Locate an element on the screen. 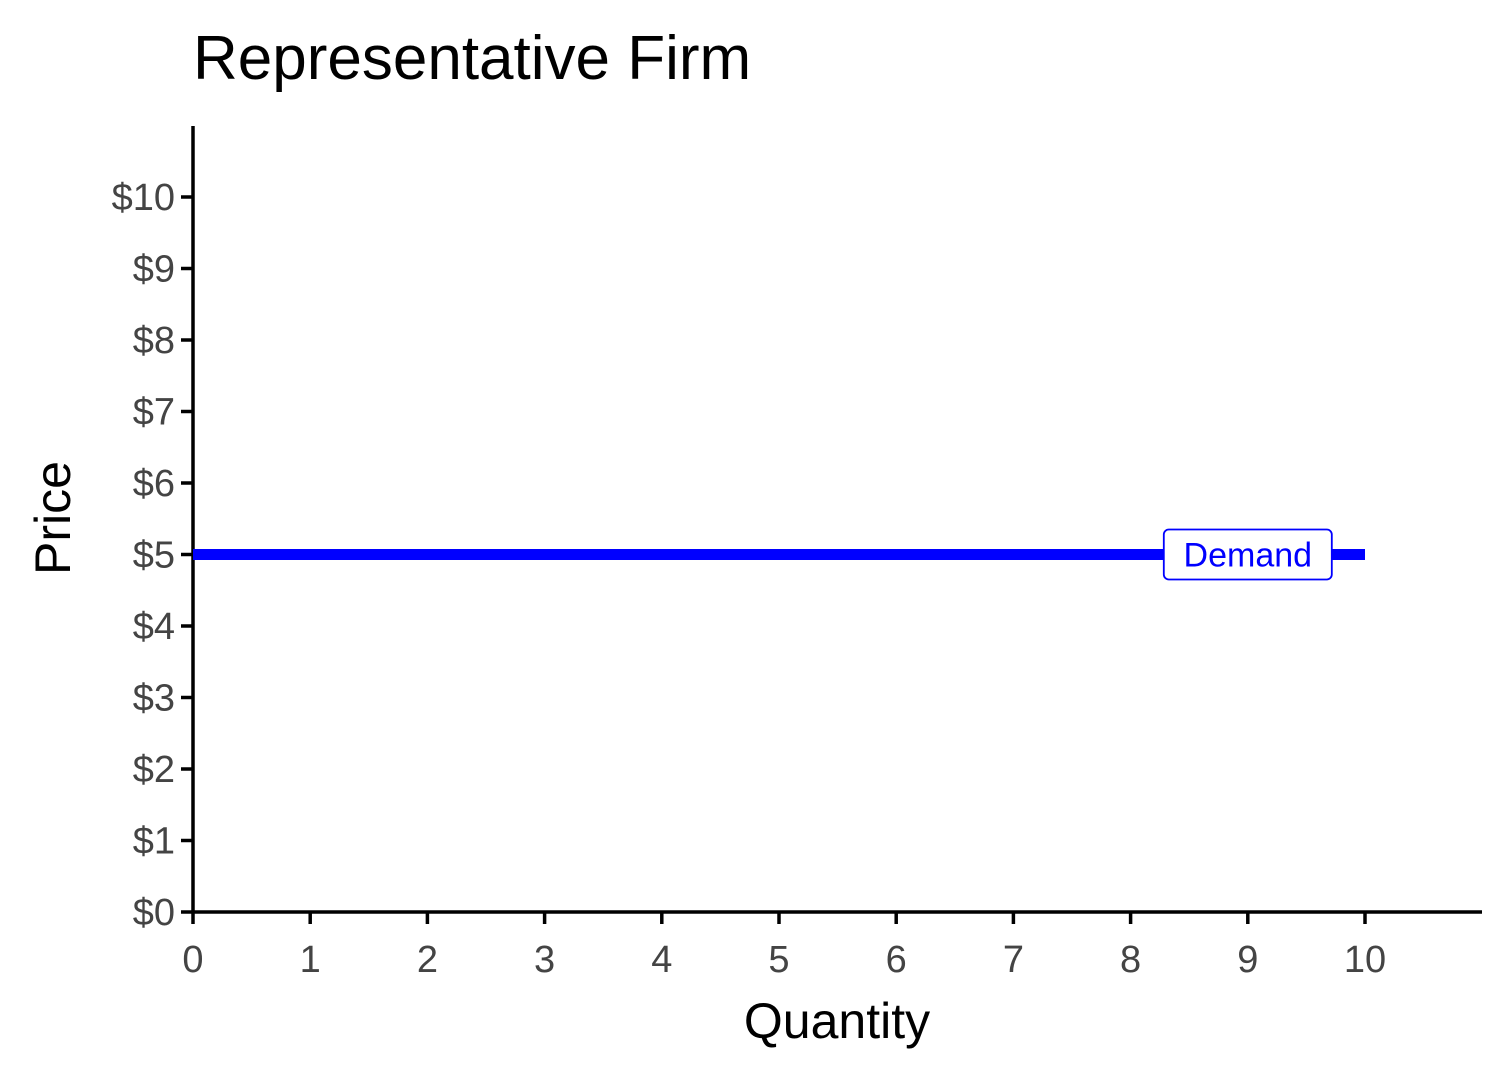 This screenshot has width=1512, height=1080. y-tick-label: $6 is located at coordinates (154, 484).